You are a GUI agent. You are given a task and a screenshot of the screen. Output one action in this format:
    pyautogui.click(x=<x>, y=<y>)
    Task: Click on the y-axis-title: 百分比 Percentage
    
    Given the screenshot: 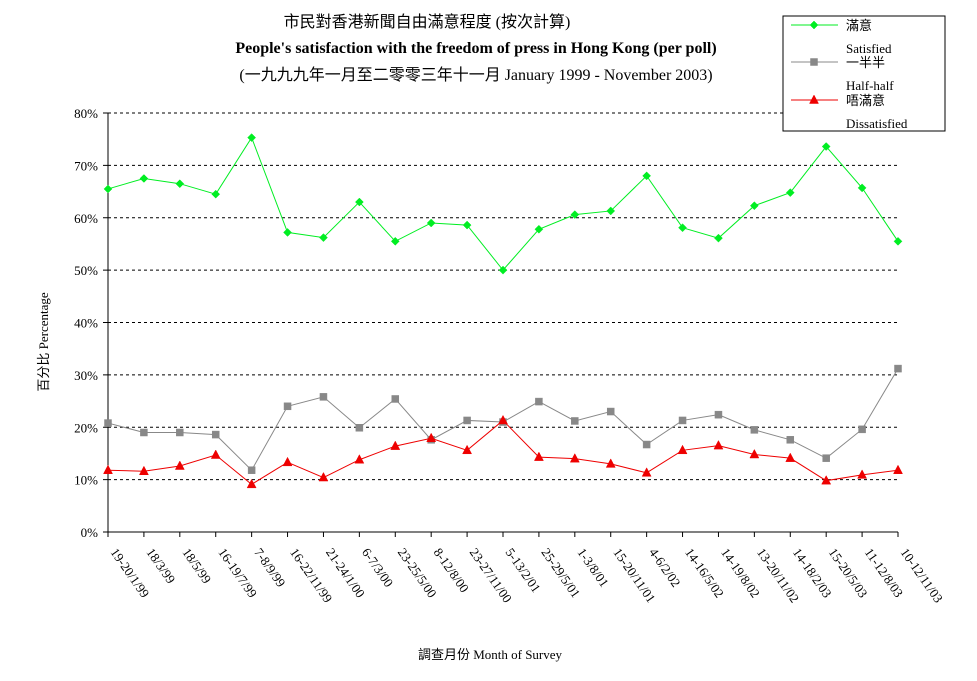 What is the action you would take?
    pyautogui.click(x=43, y=342)
    